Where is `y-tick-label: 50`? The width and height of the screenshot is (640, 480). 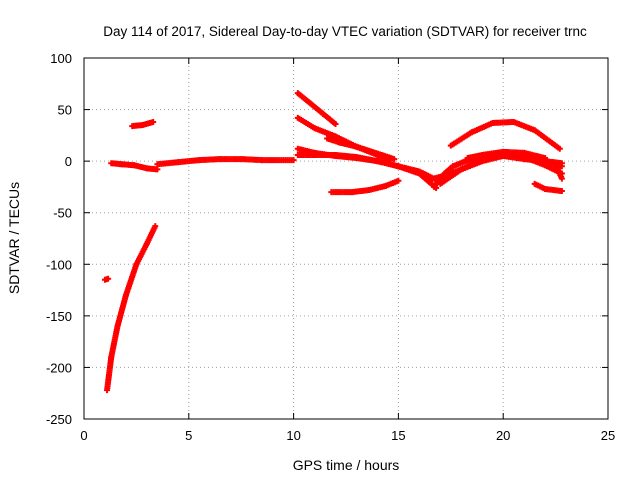
y-tick-label: 50 is located at coordinates (65, 110).